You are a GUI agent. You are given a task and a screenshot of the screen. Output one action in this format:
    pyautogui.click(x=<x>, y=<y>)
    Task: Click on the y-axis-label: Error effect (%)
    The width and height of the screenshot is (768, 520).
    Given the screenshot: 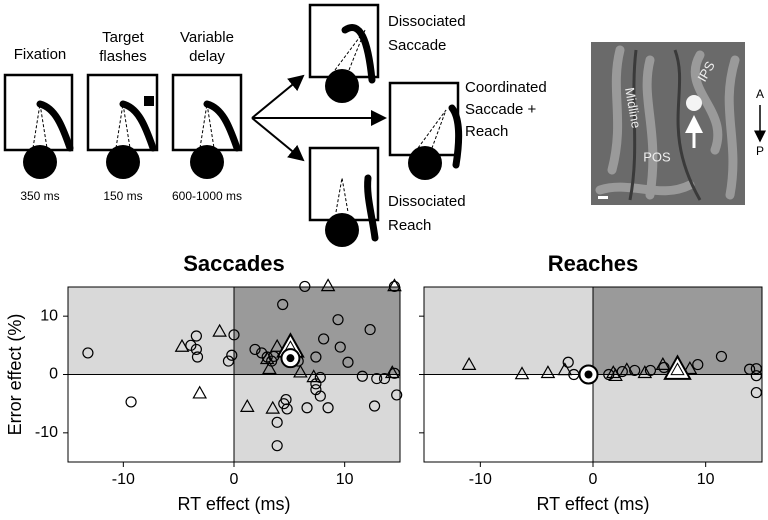 What is the action you would take?
    pyautogui.click(x=15, y=375)
    